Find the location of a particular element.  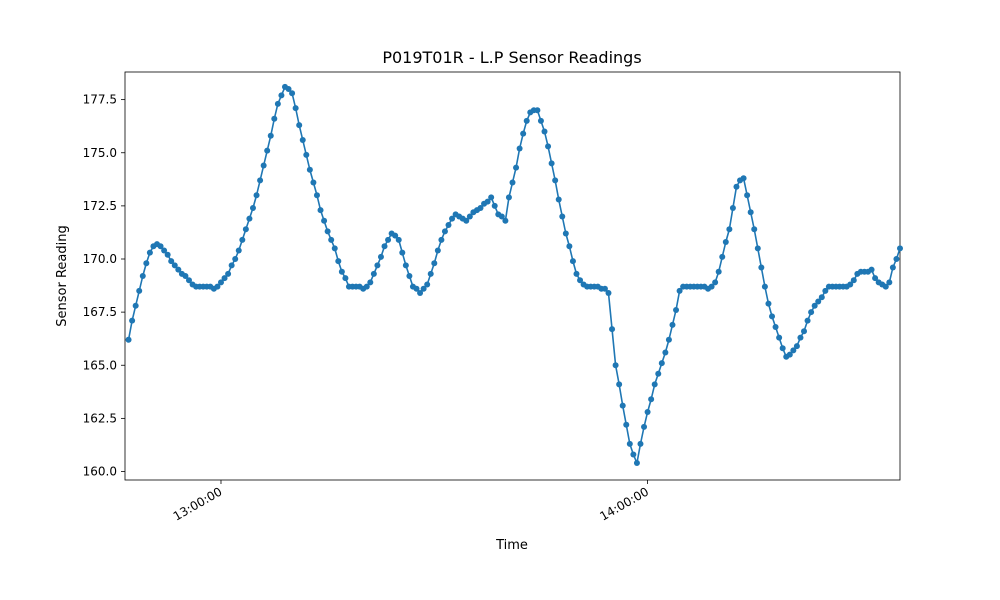

chart-title: P019T01R - L.P Sensor Readings is located at coordinates (511, 57).